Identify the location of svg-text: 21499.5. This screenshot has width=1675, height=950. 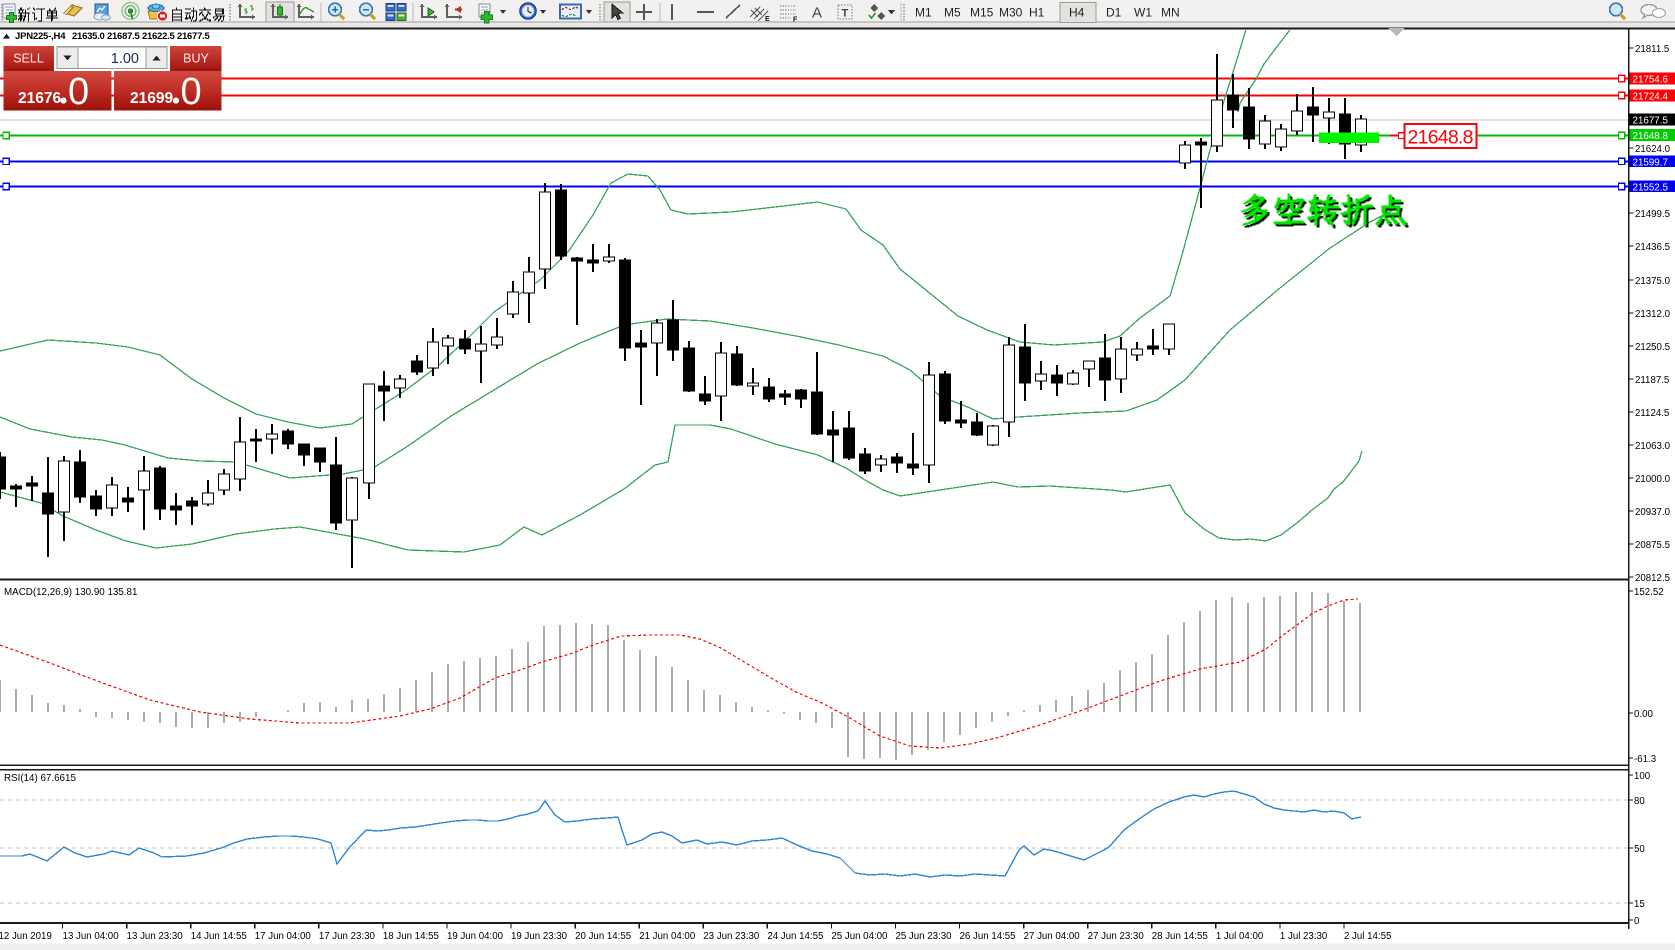
(1652, 214).